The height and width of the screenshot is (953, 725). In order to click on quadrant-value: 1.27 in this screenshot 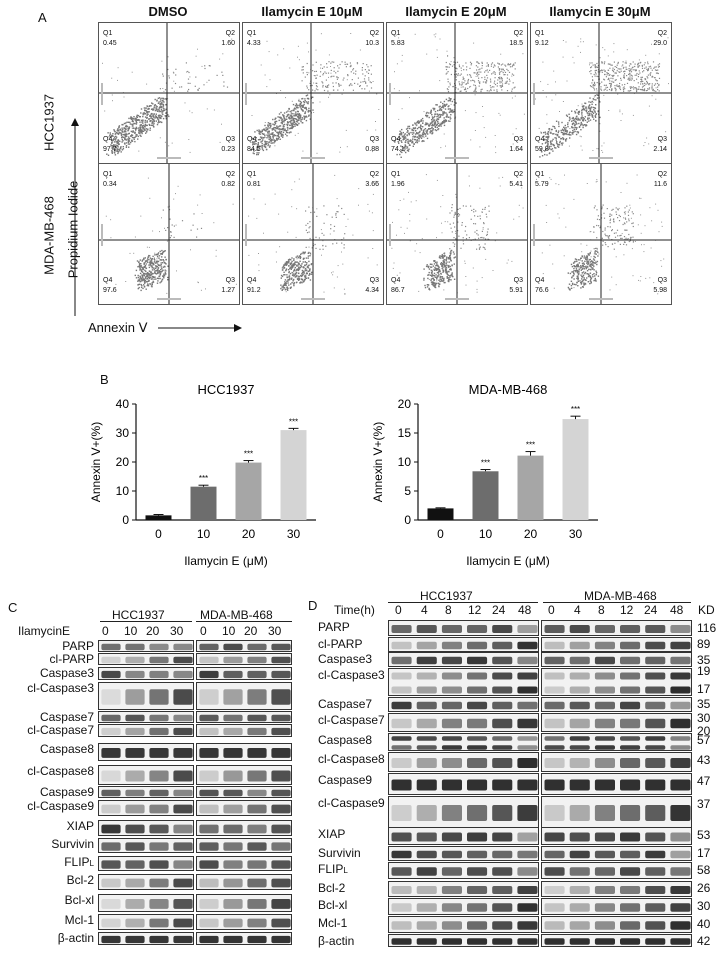, I will do `click(228, 290)`.